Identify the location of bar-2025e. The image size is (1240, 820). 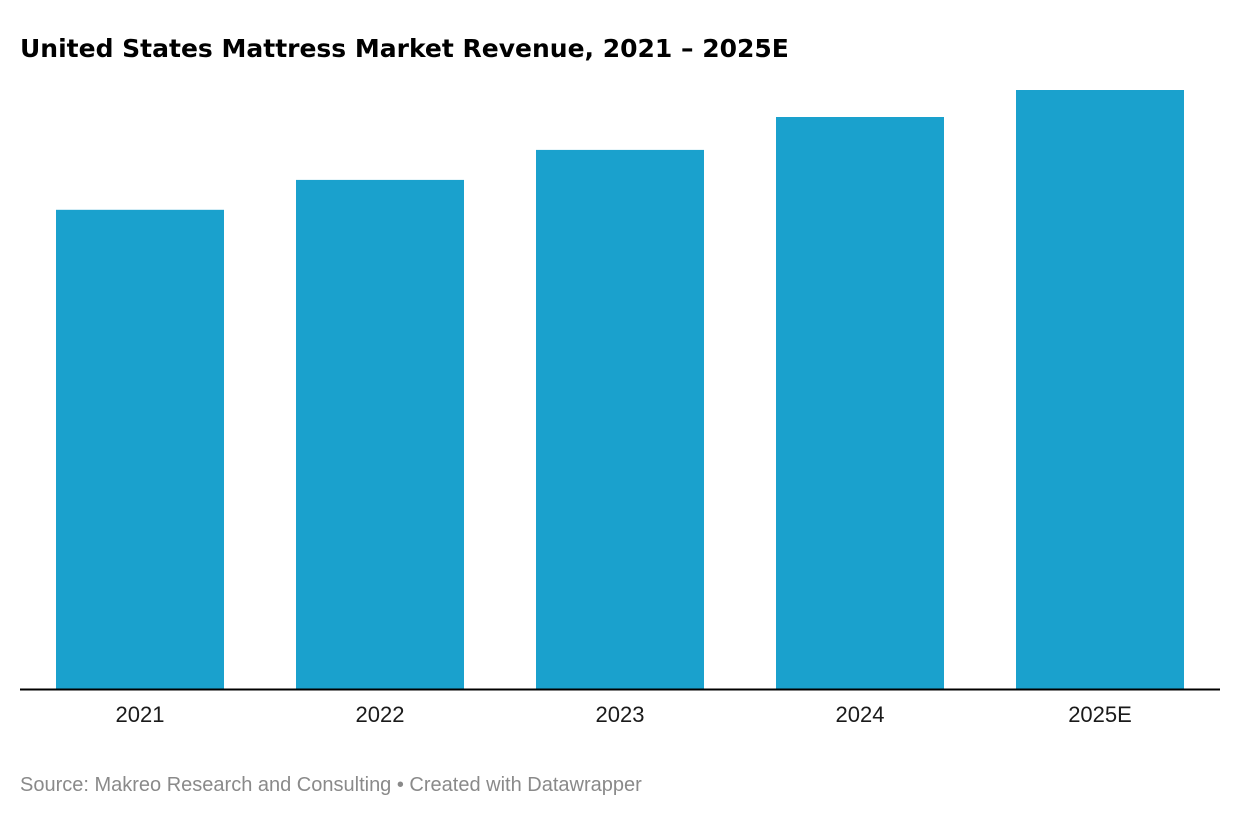
(1100, 389).